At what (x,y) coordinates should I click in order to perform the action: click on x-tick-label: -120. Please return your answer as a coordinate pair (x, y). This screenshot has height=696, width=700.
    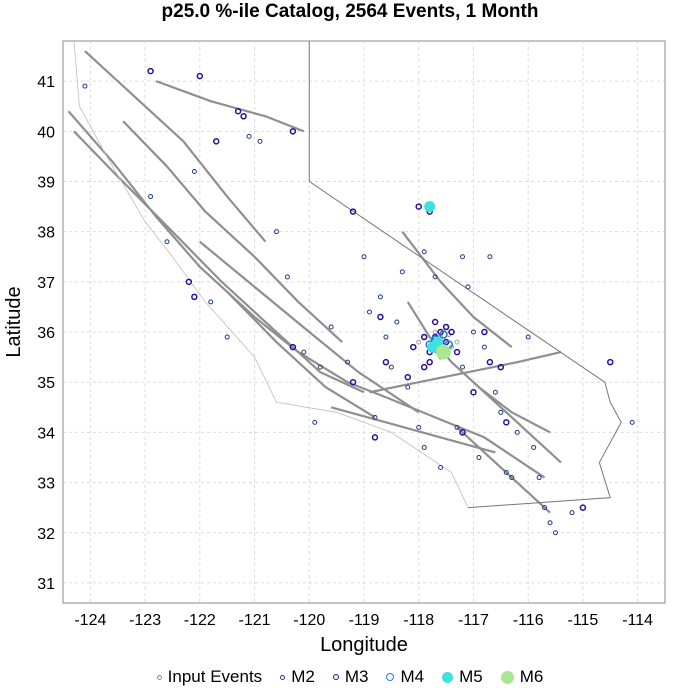
    Looking at the image, I should click on (309, 620).